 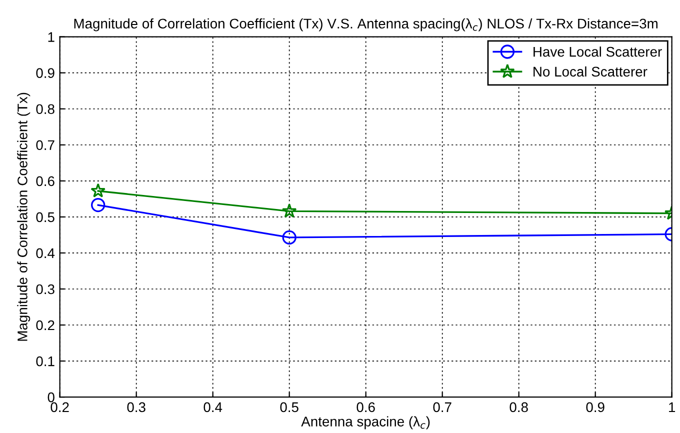 I want to click on x-axis-title: Antenna spacine (λ$_{c}$), so click(x=365, y=423).